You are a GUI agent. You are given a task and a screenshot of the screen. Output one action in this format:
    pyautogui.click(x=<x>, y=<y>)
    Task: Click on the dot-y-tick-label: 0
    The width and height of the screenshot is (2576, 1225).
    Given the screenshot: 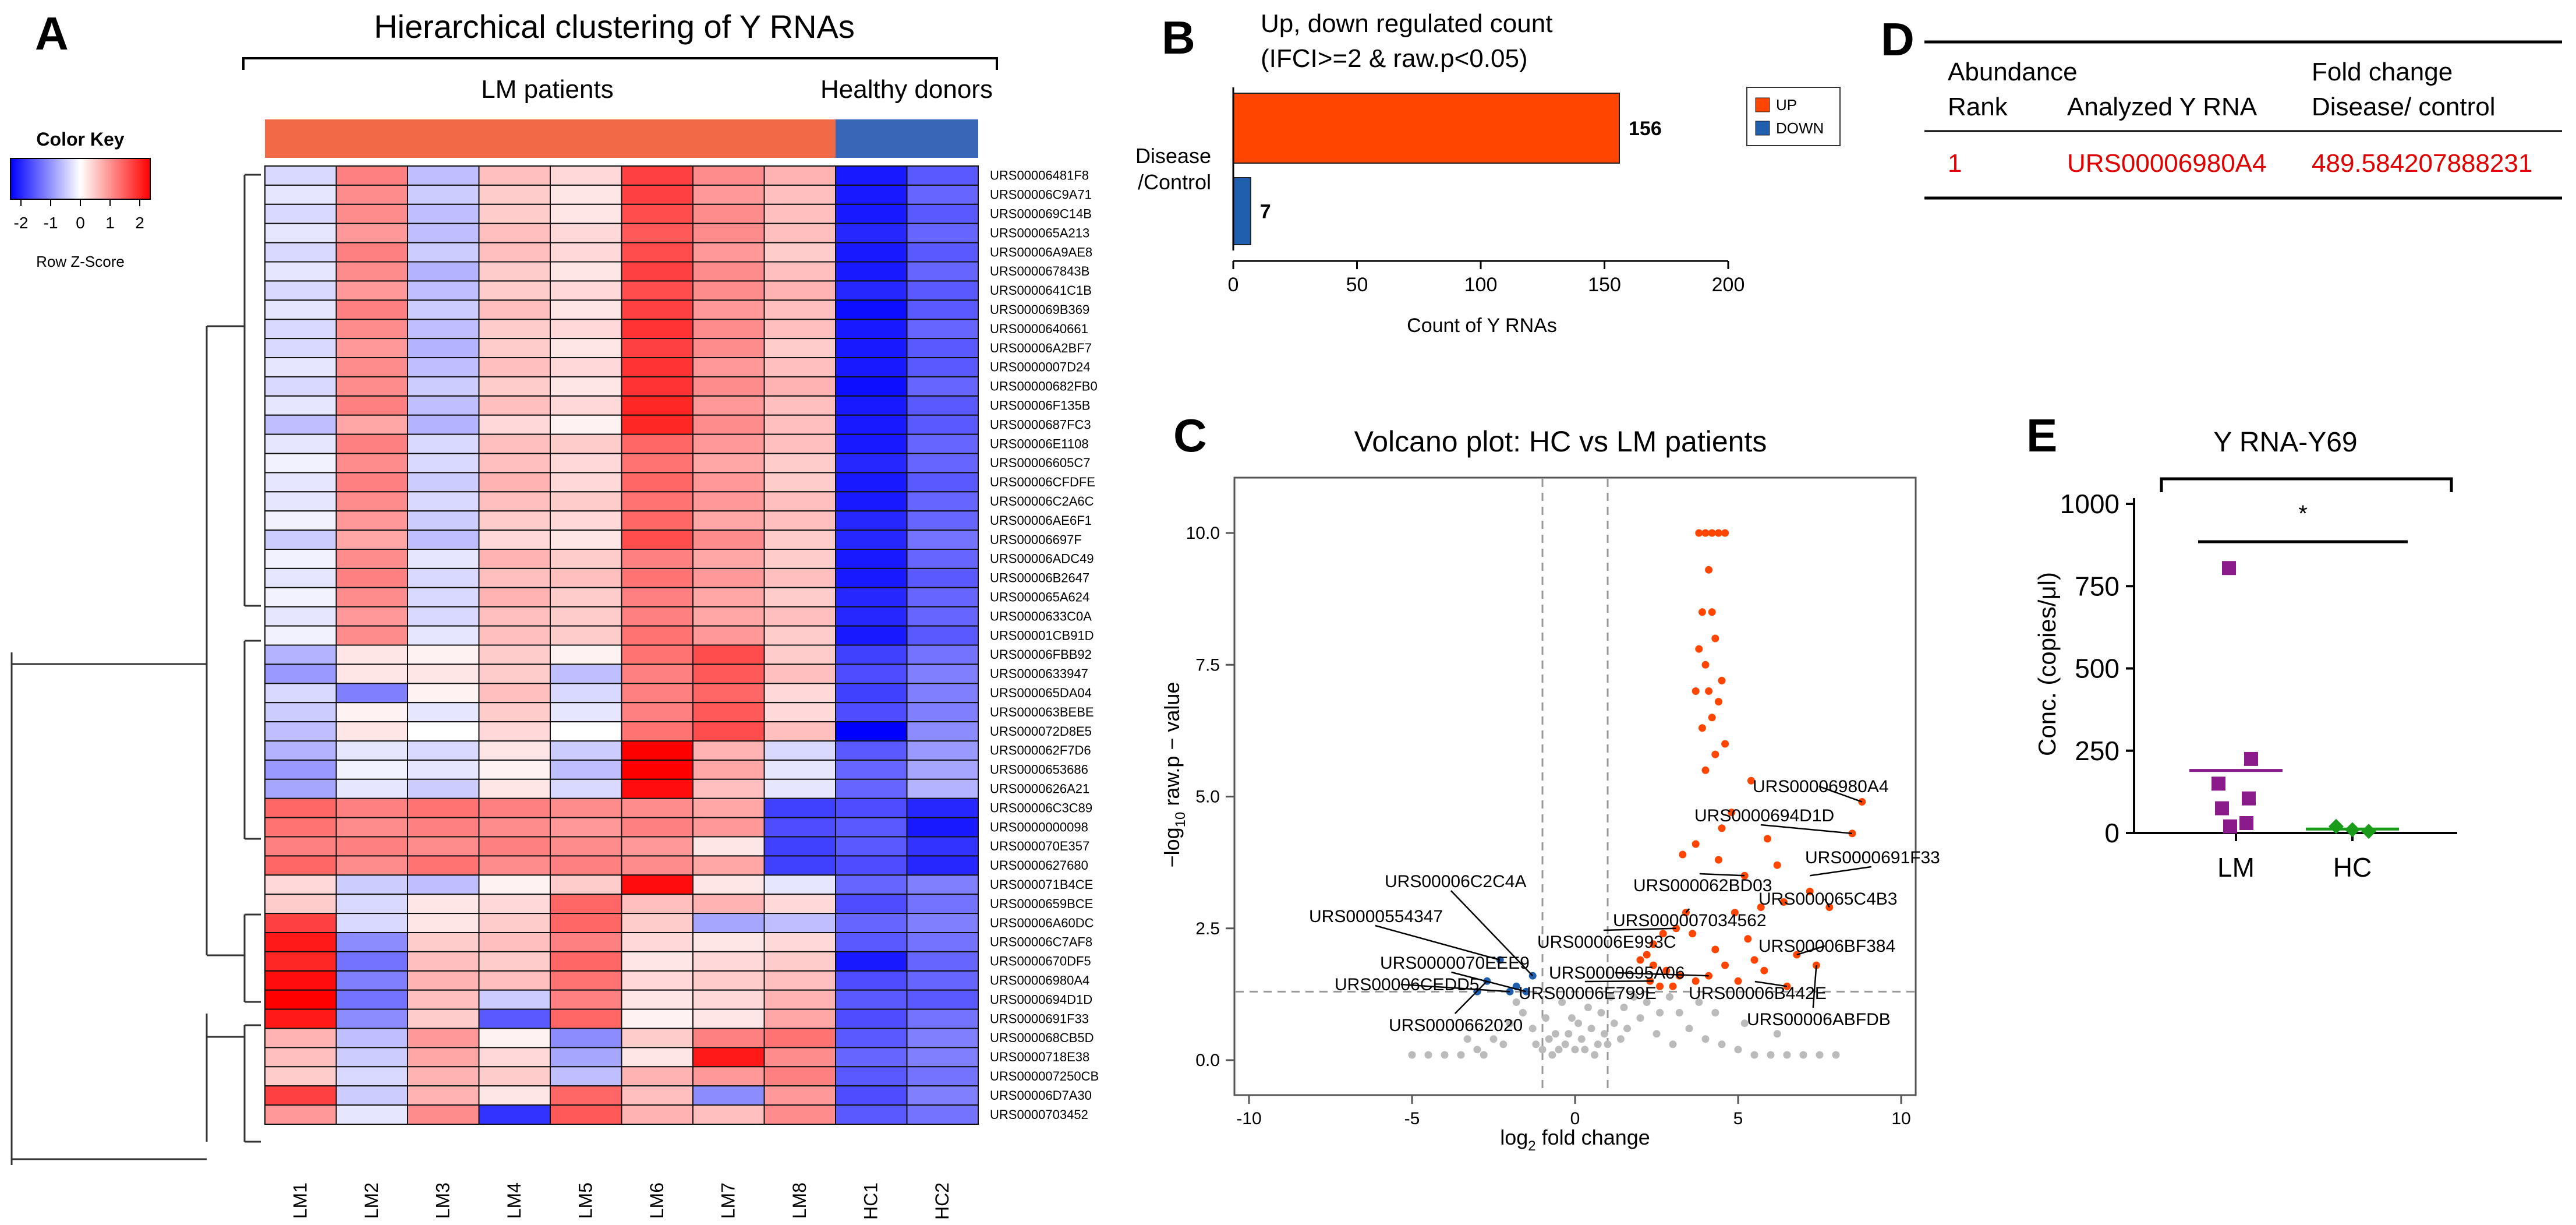 What is the action you would take?
    pyautogui.click(x=2111, y=833)
    